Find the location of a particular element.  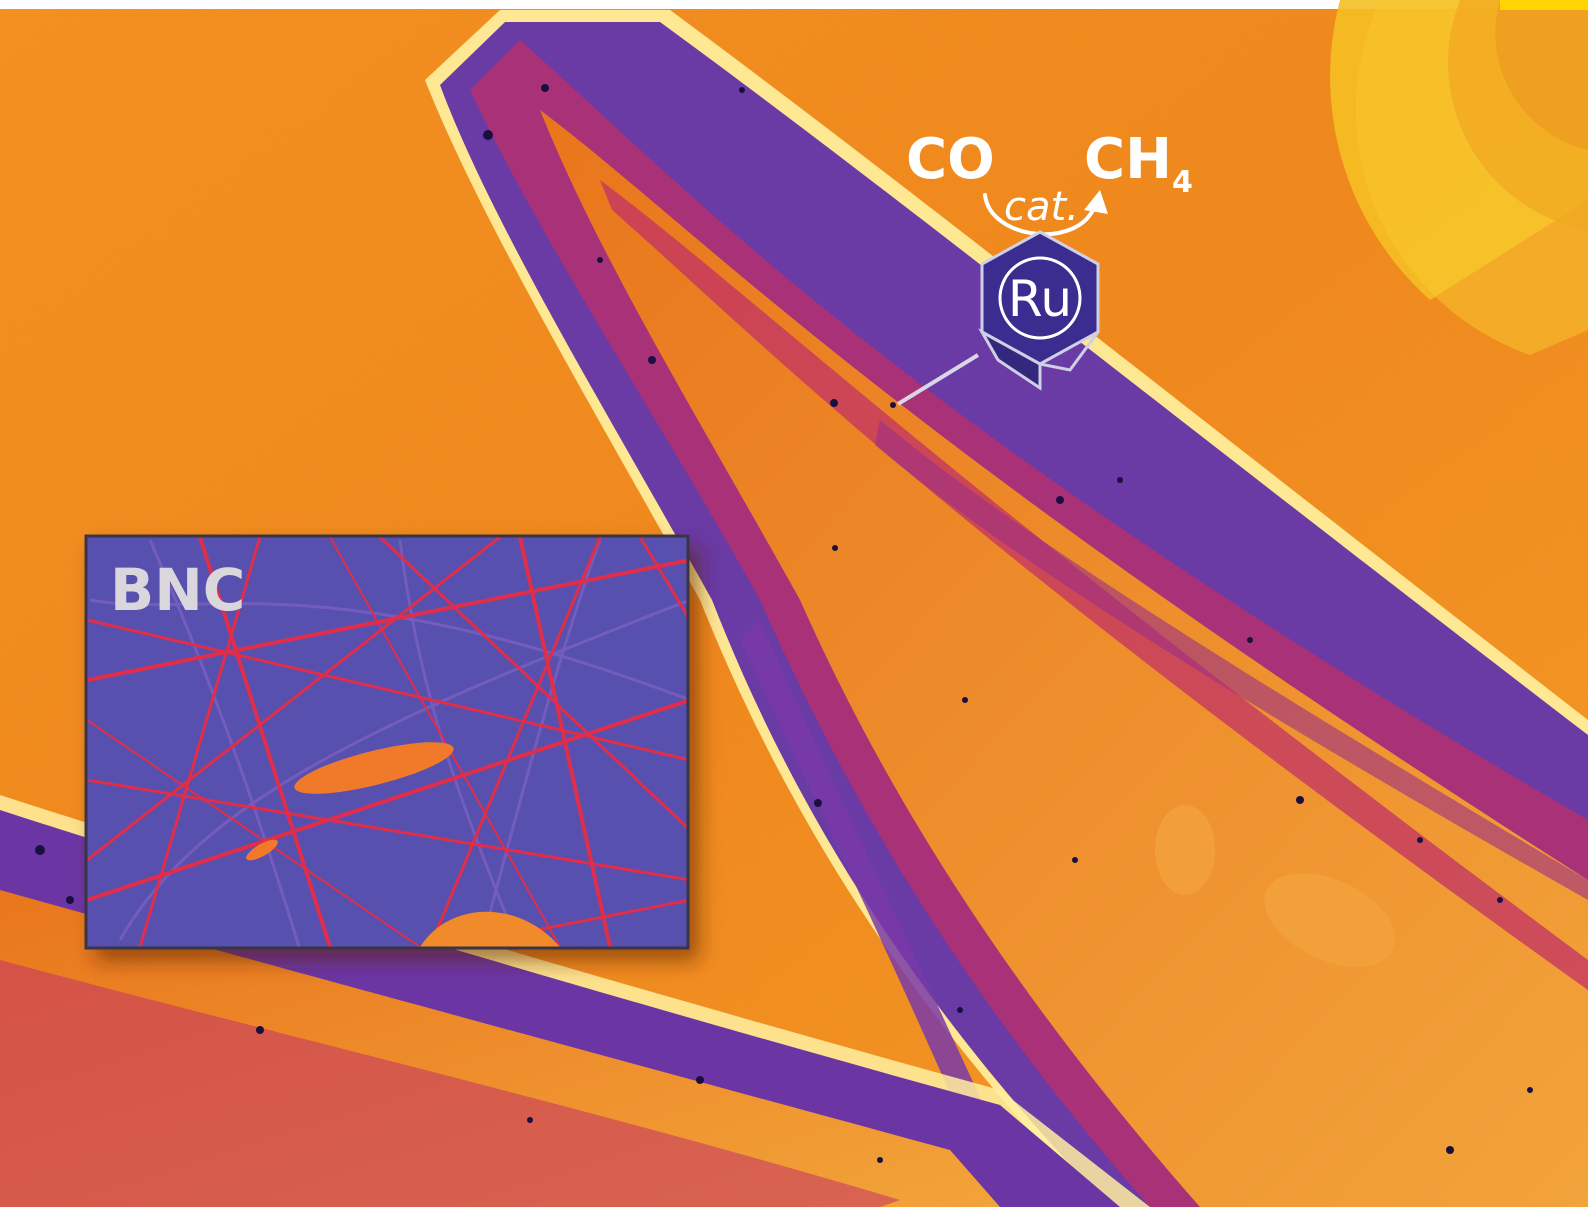

lower-fiber-band is located at coordinates (450, 1083).